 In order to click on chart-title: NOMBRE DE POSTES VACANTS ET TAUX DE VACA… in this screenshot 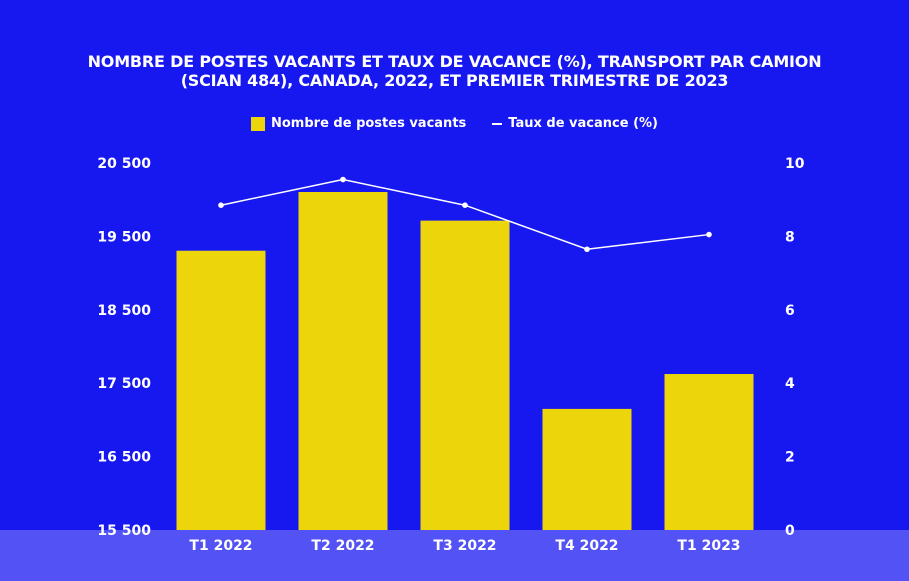, I will do `click(454, 71)`.